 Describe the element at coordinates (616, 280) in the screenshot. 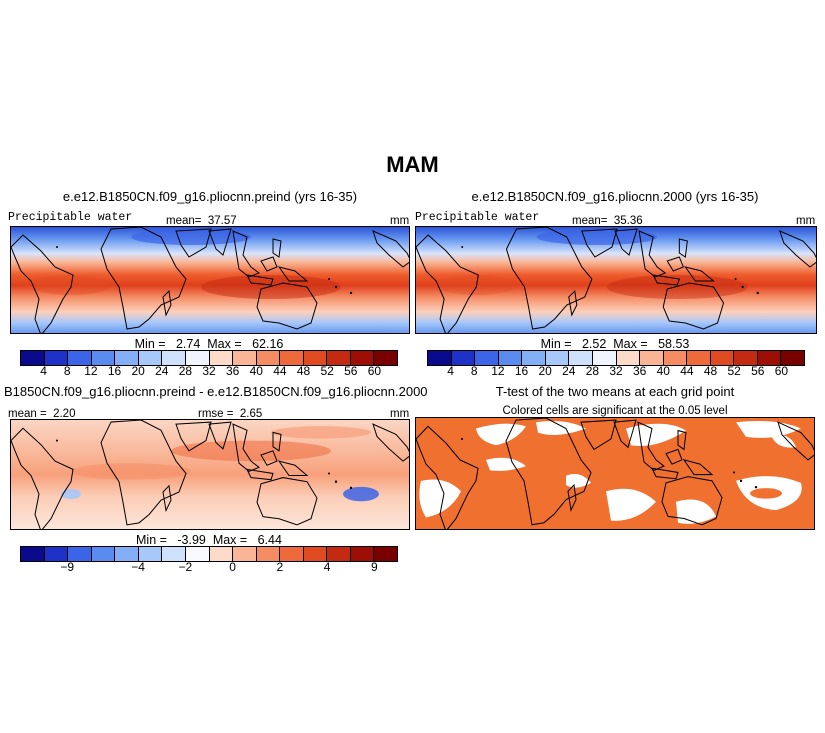

I see `map-2000-field` at that location.